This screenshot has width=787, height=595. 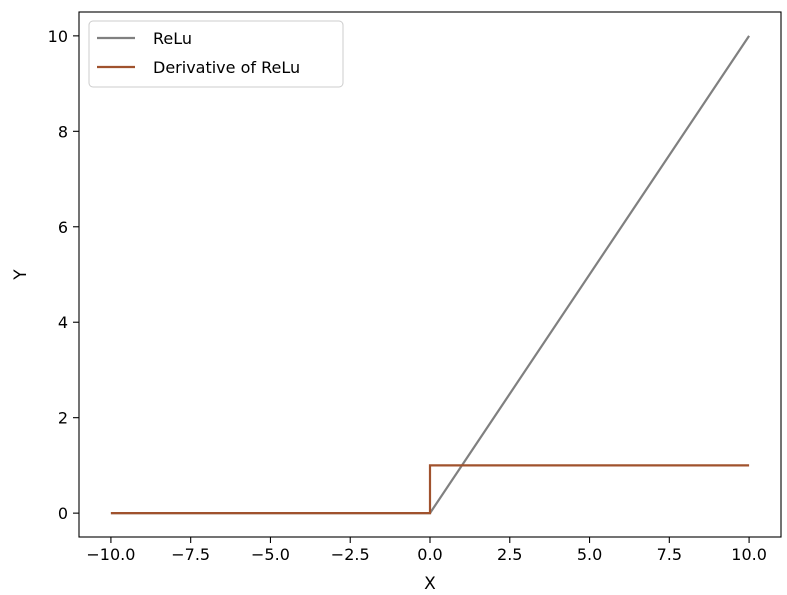 What do you see at coordinates (350, 554) in the screenshot?
I see `x-tick-label: −2.5` at bounding box center [350, 554].